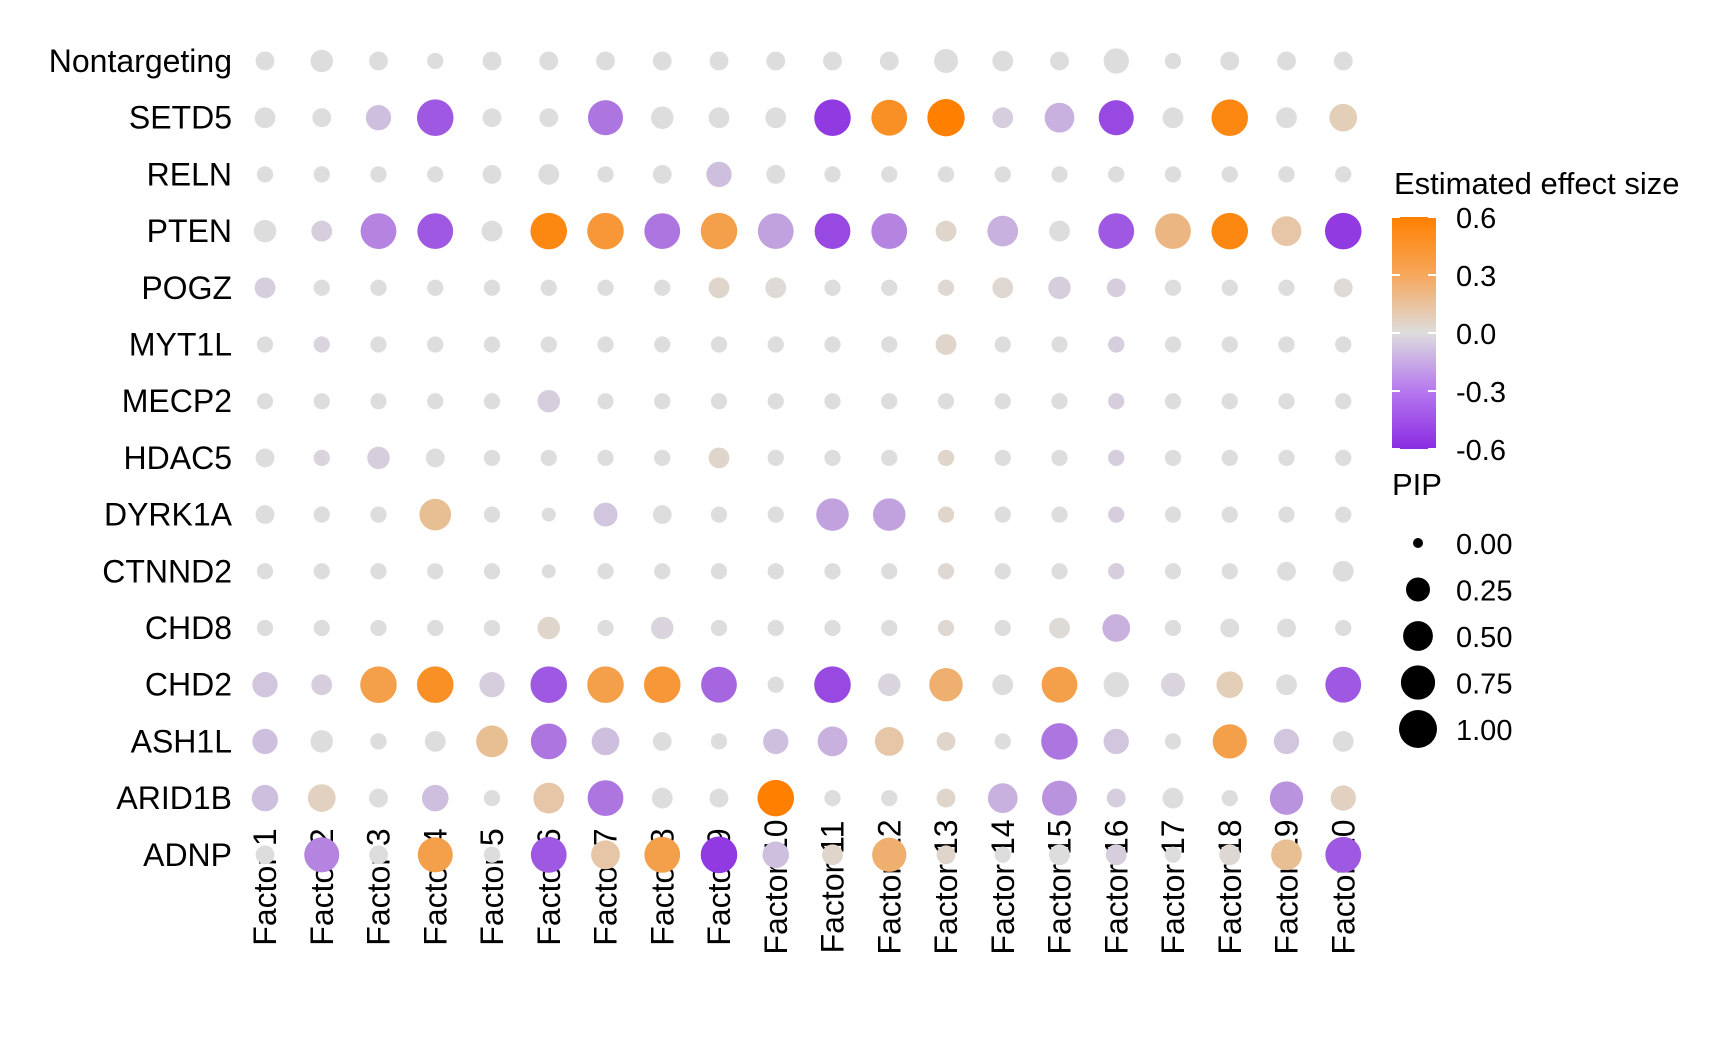 This screenshot has height=1056, width=1728. Describe the element at coordinates (1481, 393) in the screenshot. I see `color-legend-tick-label: -0.3` at that location.